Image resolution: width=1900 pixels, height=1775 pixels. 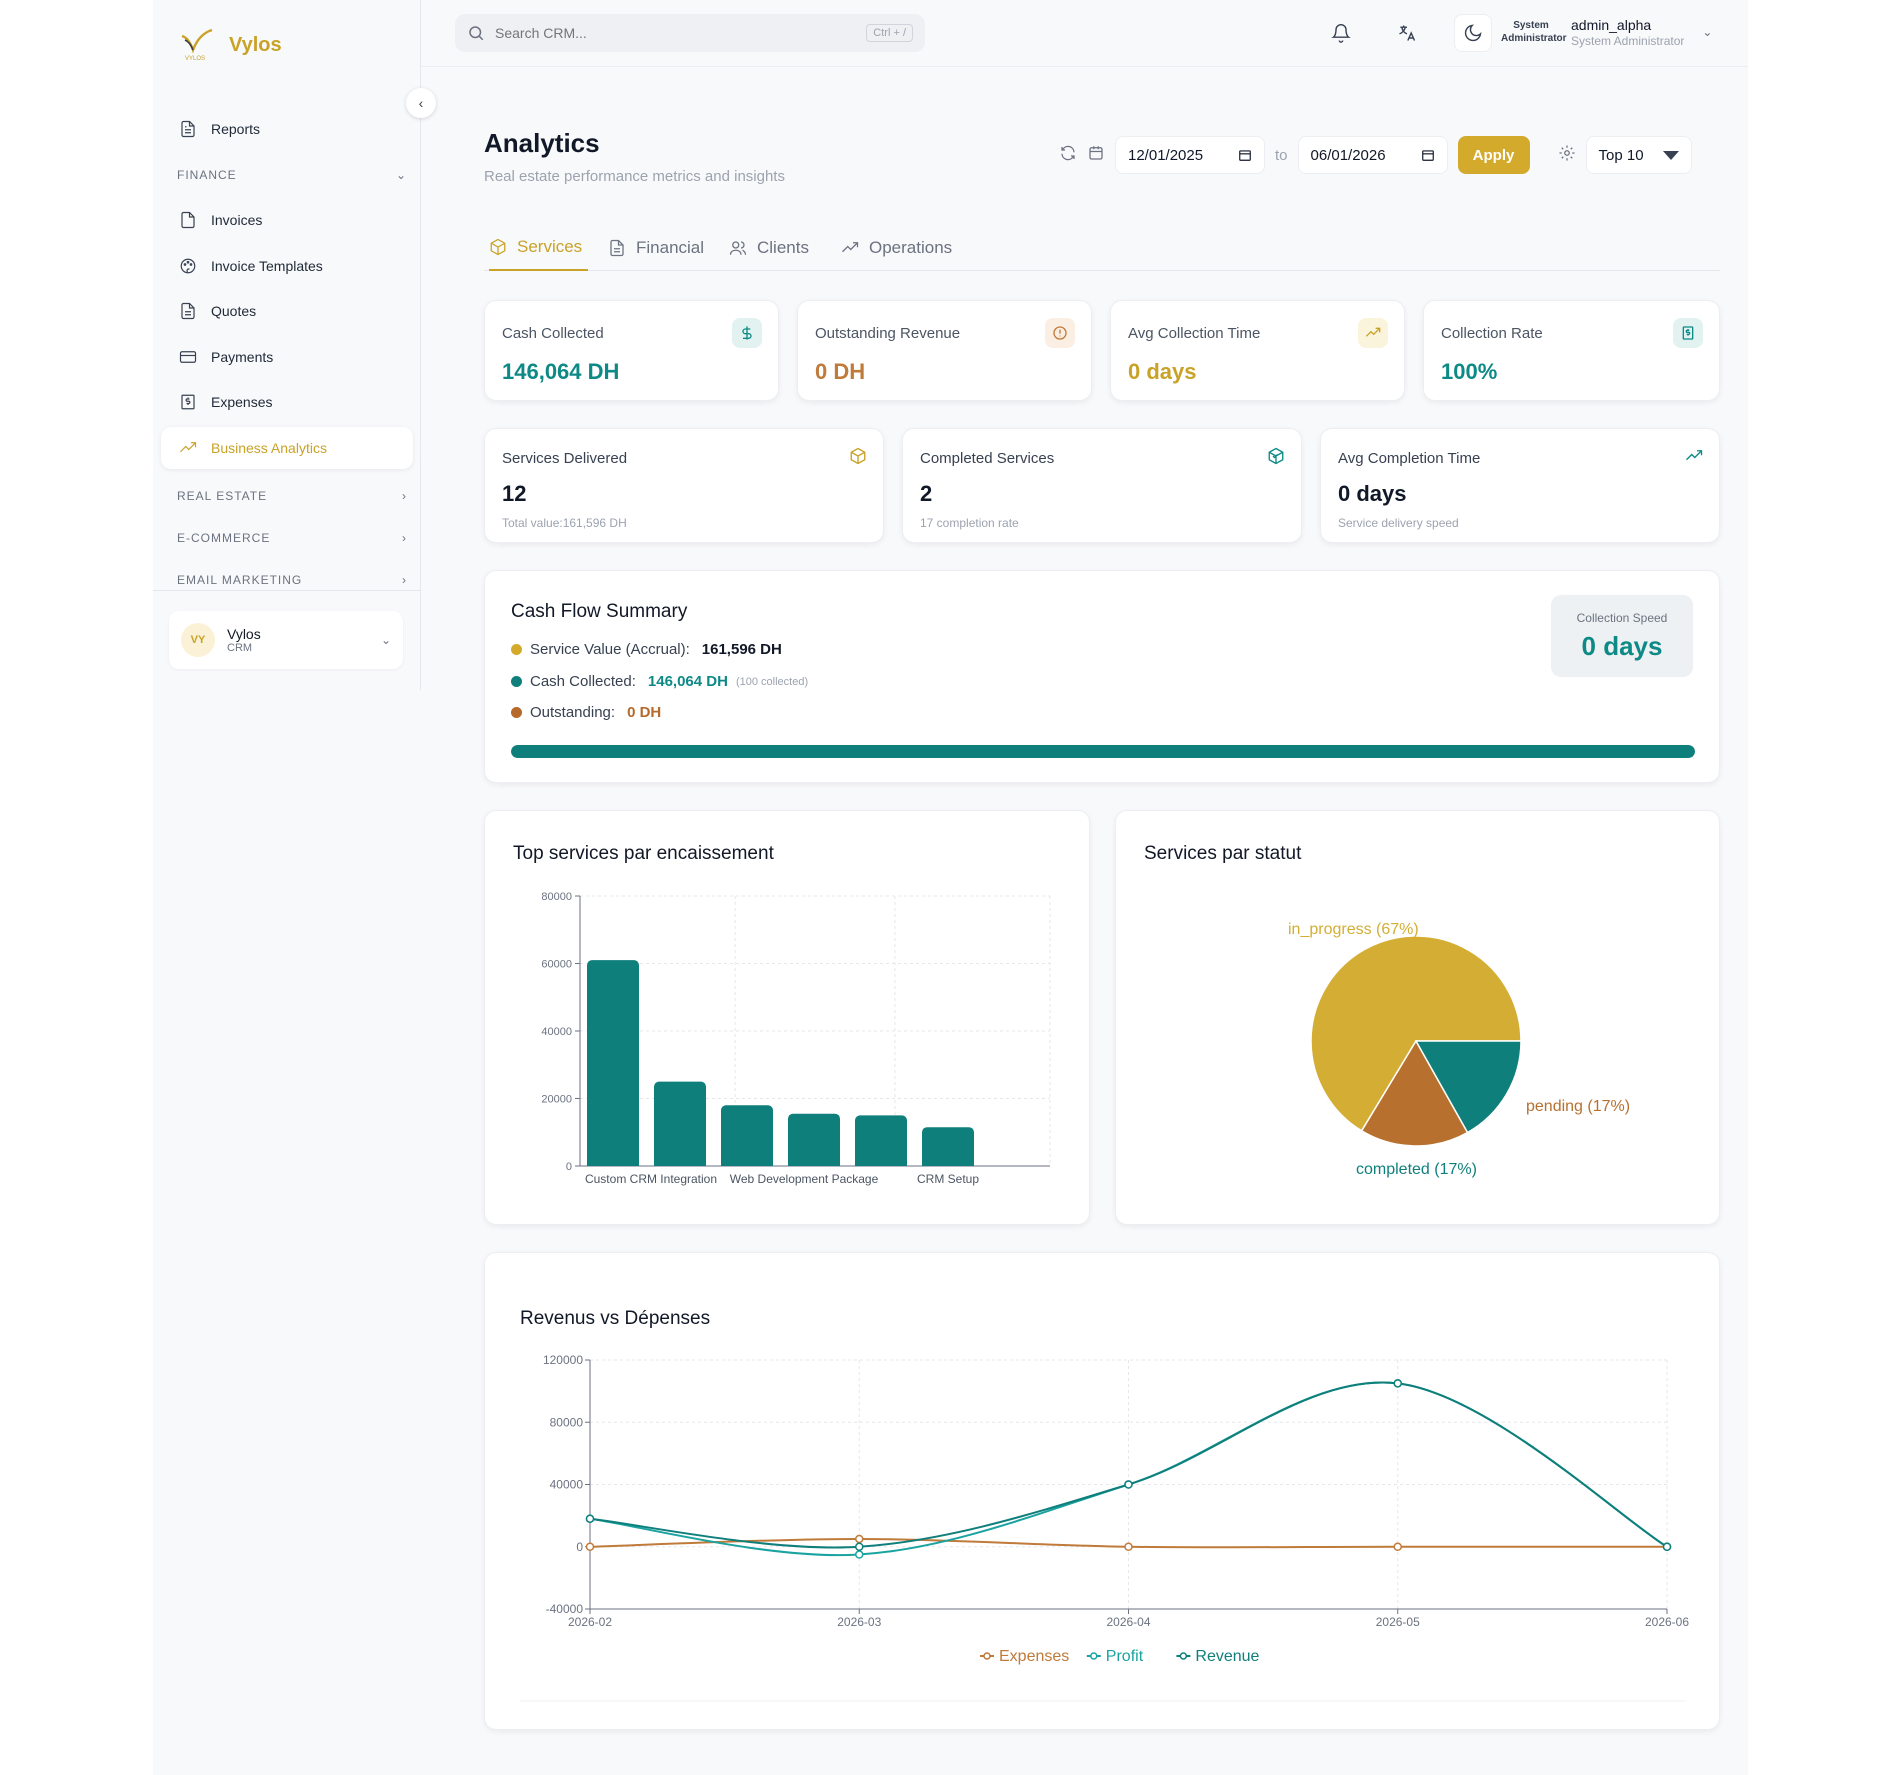 What do you see at coordinates (286, 640) in the screenshot?
I see `organization-switcher: VY Vylos CRM ⌄` at bounding box center [286, 640].